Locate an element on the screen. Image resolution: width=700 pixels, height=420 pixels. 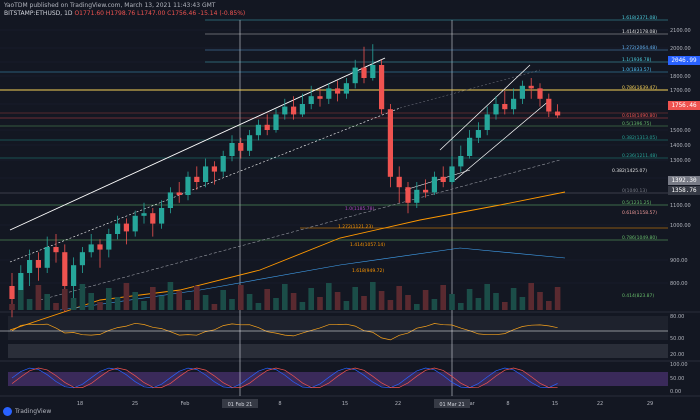
price-box-last: 1756.46 is located at coordinates (684, 105).